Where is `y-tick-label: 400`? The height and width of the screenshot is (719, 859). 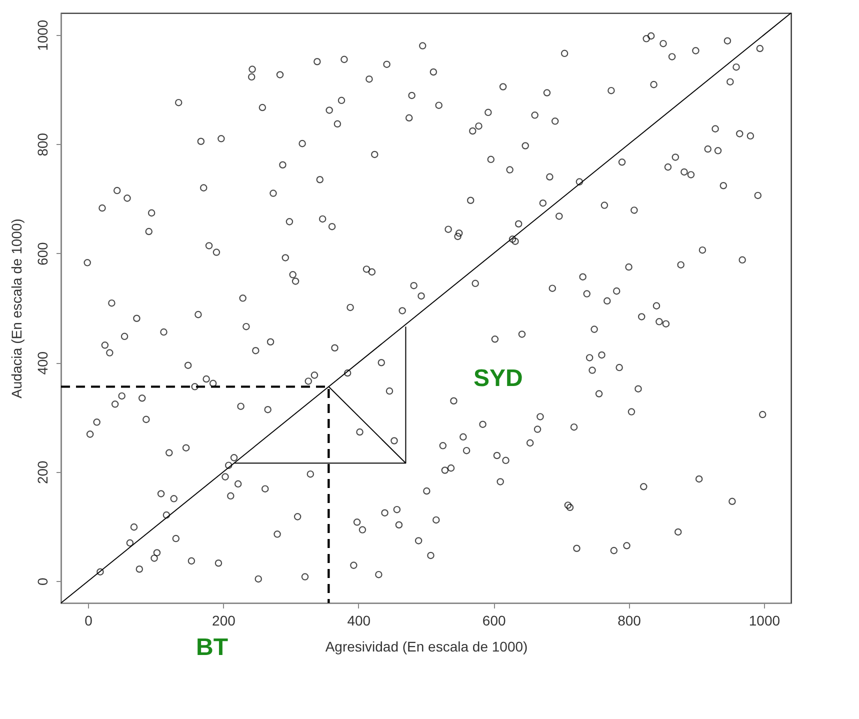
y-tick-label: 400 is located at coordinates (42, 363).